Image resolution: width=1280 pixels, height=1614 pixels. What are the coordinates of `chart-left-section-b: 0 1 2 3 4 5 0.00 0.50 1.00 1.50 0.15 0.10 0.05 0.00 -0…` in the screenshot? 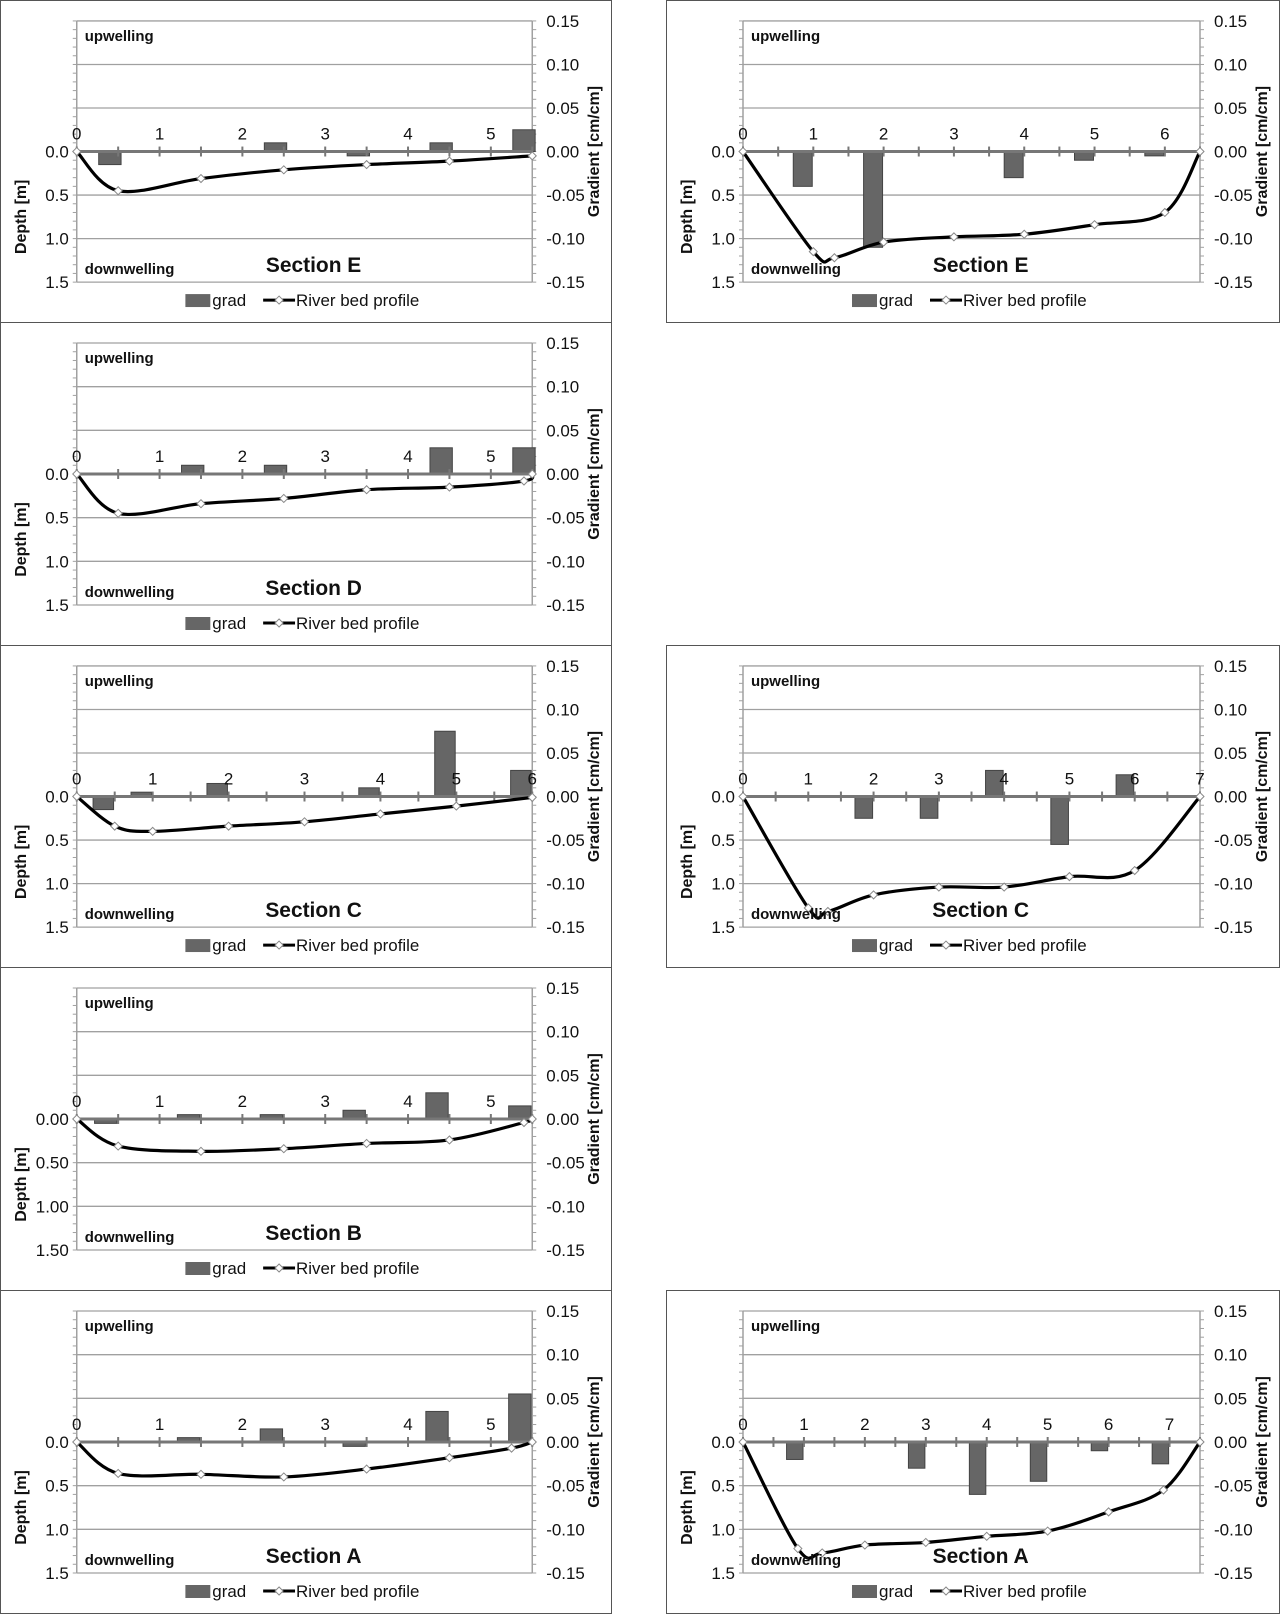 It's located at (306, 1129).